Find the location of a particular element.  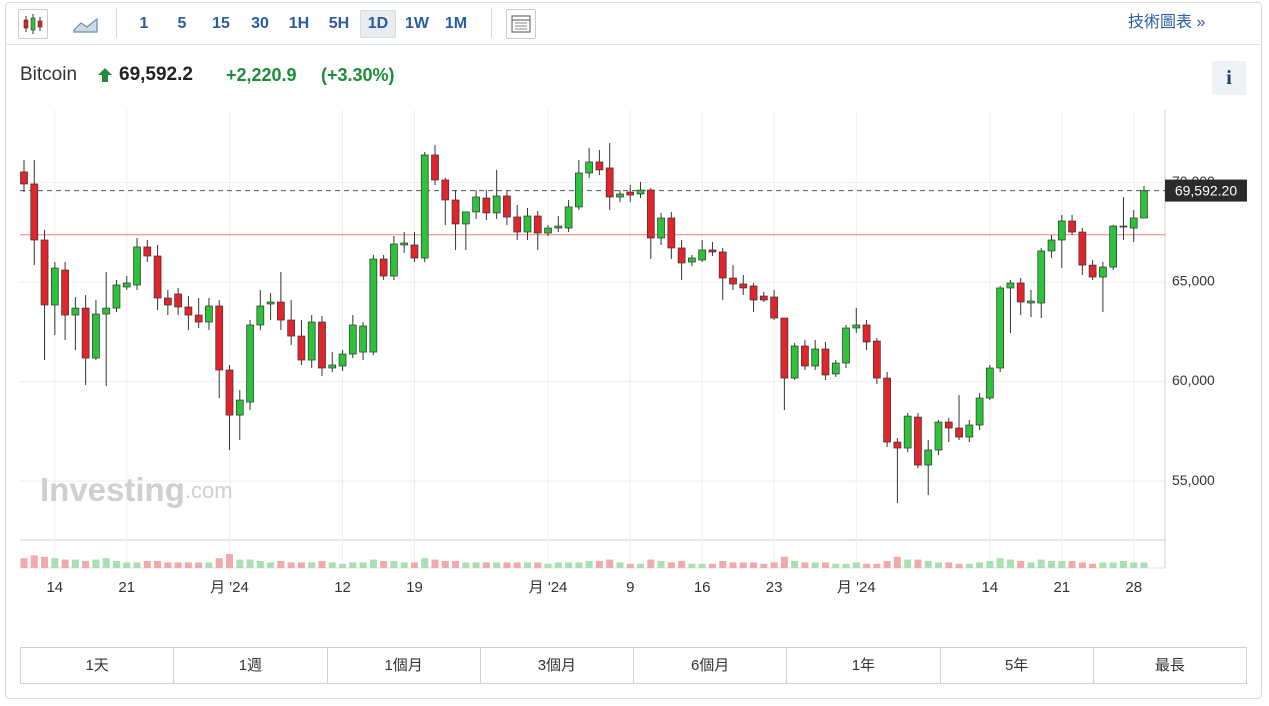

range-bar: 1天 1週 1個月 3個月 6個月 1年 5年 最長 is located at coordinates (633, 665).